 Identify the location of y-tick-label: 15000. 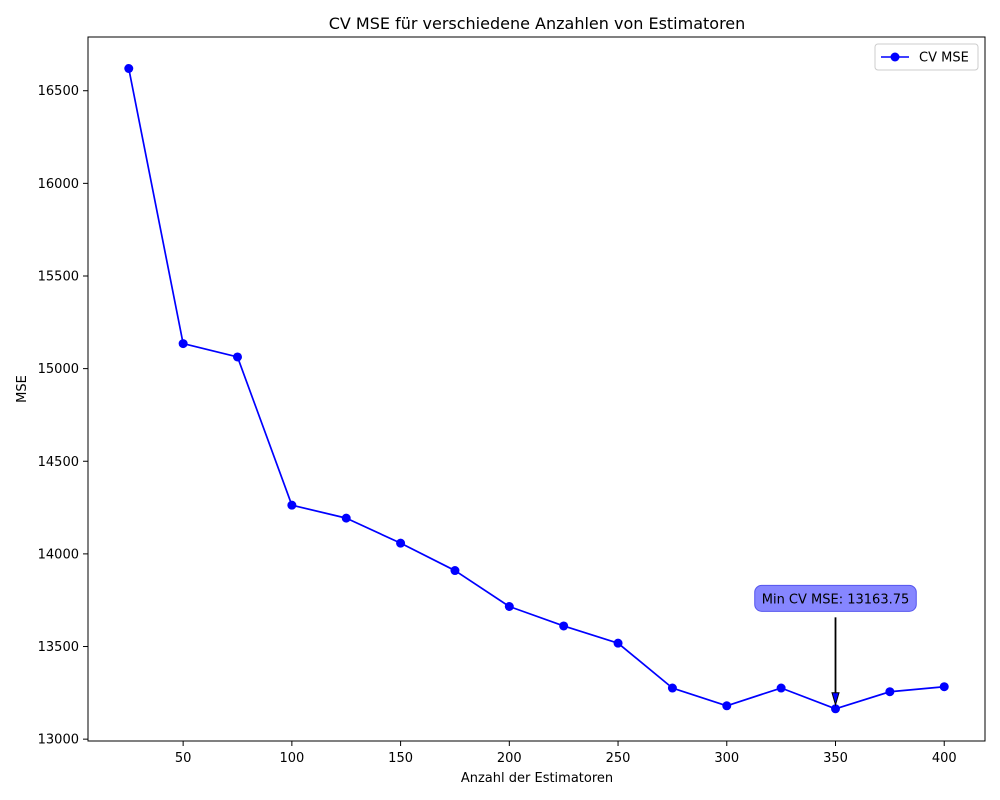
(58, 369).